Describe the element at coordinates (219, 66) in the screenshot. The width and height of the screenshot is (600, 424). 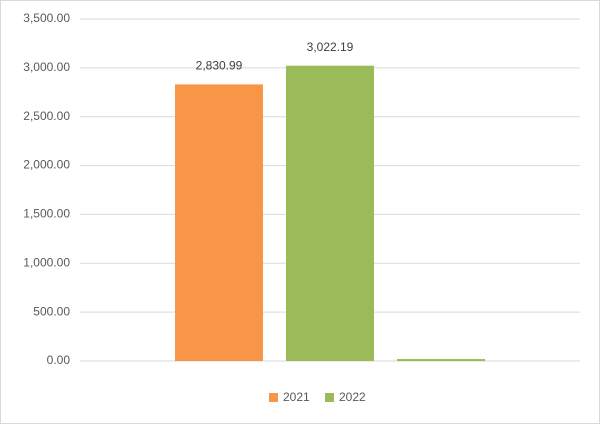
I see `data-label: 2,830.99` at that location.